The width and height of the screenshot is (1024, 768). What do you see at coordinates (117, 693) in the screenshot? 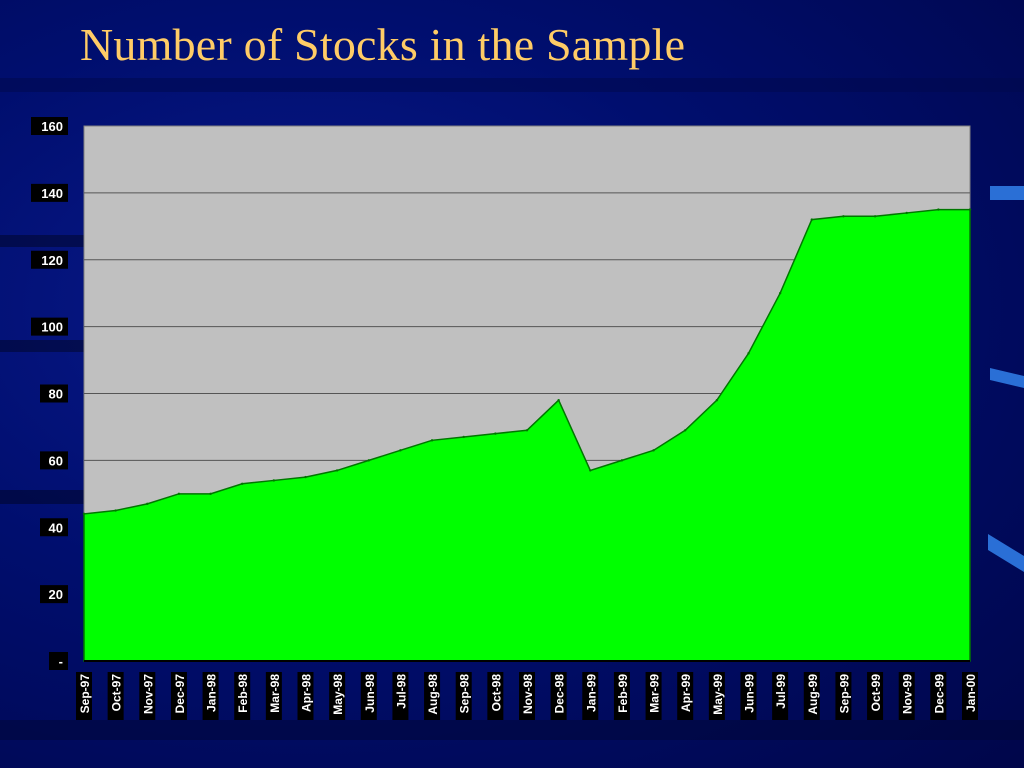
I see `x-tick-label: Oct-97` at bounding box center [117, 693].